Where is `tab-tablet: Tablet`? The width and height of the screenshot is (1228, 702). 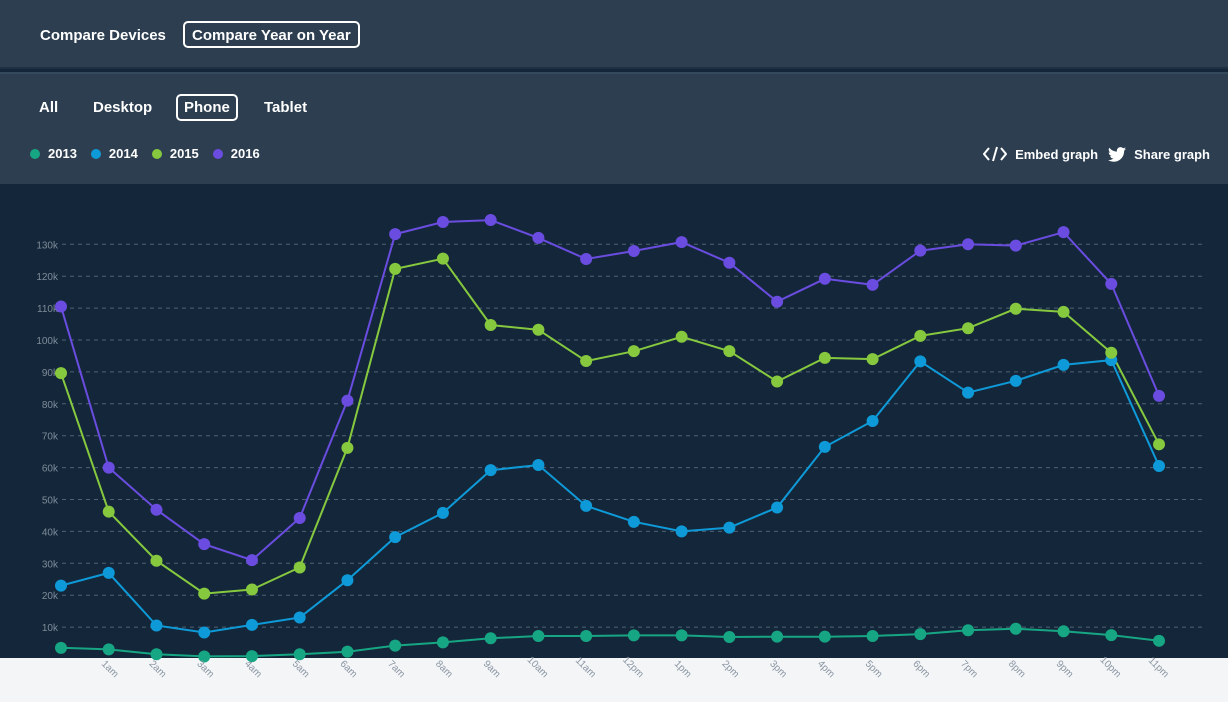
tab-tablet: Tablet is located at coordinates (286, 107).